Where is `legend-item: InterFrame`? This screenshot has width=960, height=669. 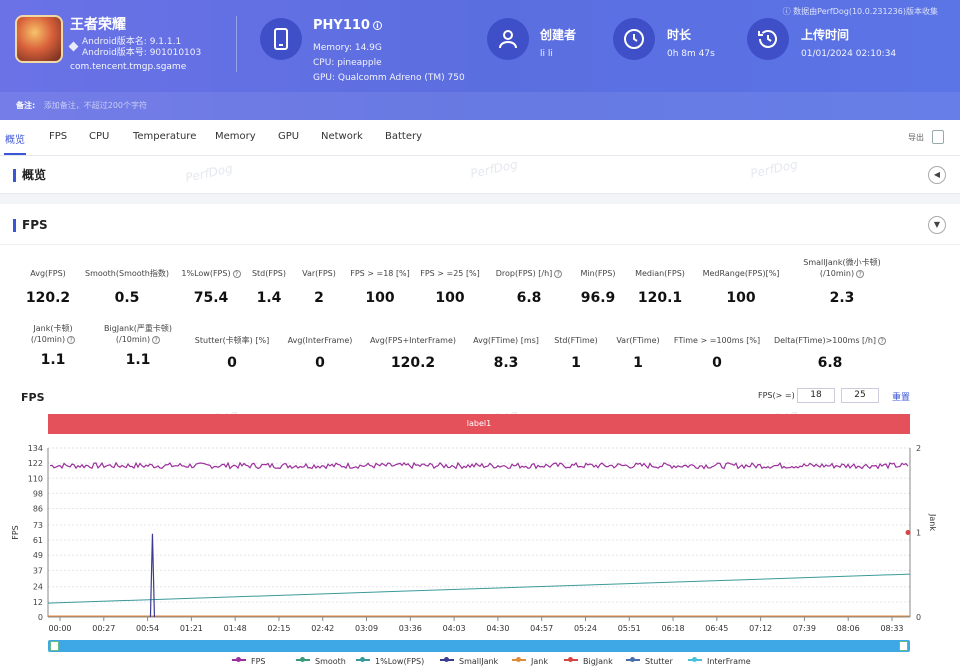 legend-item: InterFrame is located at coordinates (719, 661).